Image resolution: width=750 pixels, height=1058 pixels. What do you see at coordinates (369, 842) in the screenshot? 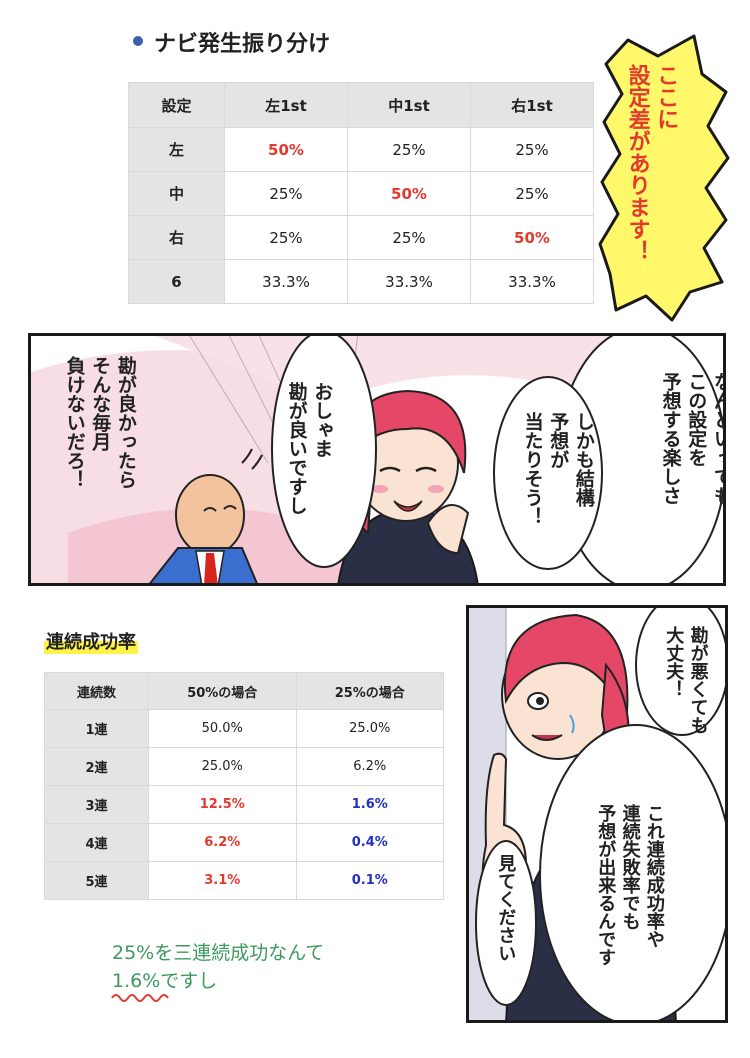
I see `table-cell: 0.4%` at bounding box center [369, 842].